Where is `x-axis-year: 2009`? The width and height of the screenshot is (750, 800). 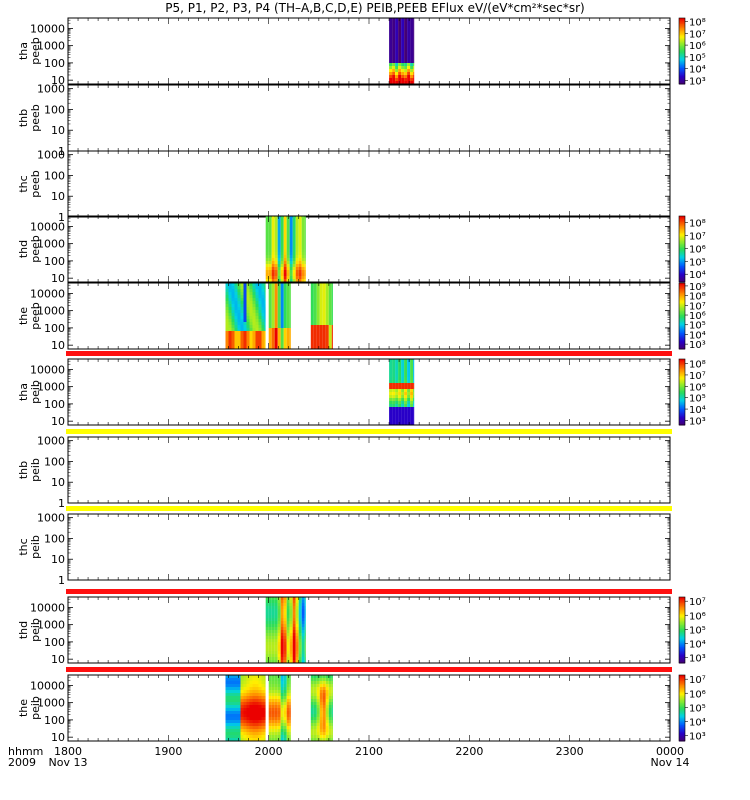
x-axis-year: 2009 is located at coordinates (22, 762).